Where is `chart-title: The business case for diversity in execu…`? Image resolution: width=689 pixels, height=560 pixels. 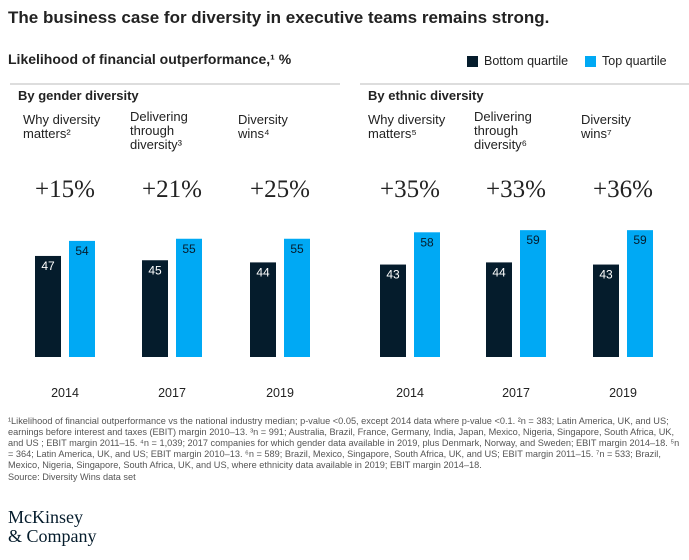 chart-title: The business case for diversity in execu… is located at coordinates (279, 17).